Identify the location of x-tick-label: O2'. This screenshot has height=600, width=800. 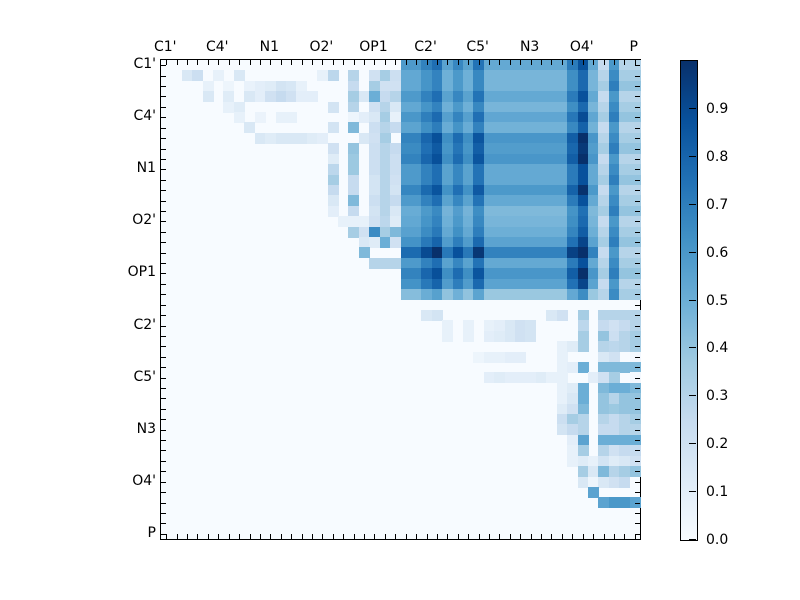
(321, 47).